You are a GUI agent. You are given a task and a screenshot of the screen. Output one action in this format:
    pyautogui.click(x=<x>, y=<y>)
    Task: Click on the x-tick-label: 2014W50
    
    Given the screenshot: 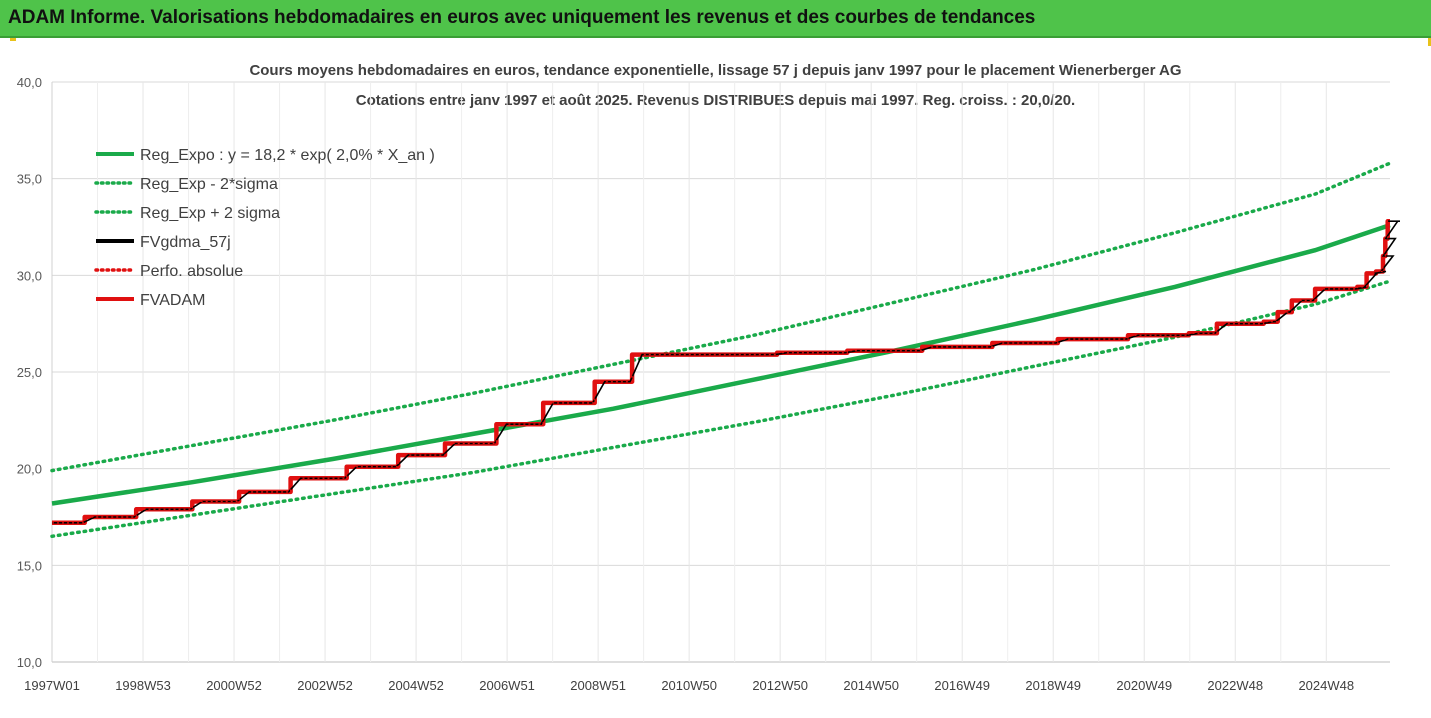 What is the action you would take?
    pyautogui.click(x=871, y=685)
    